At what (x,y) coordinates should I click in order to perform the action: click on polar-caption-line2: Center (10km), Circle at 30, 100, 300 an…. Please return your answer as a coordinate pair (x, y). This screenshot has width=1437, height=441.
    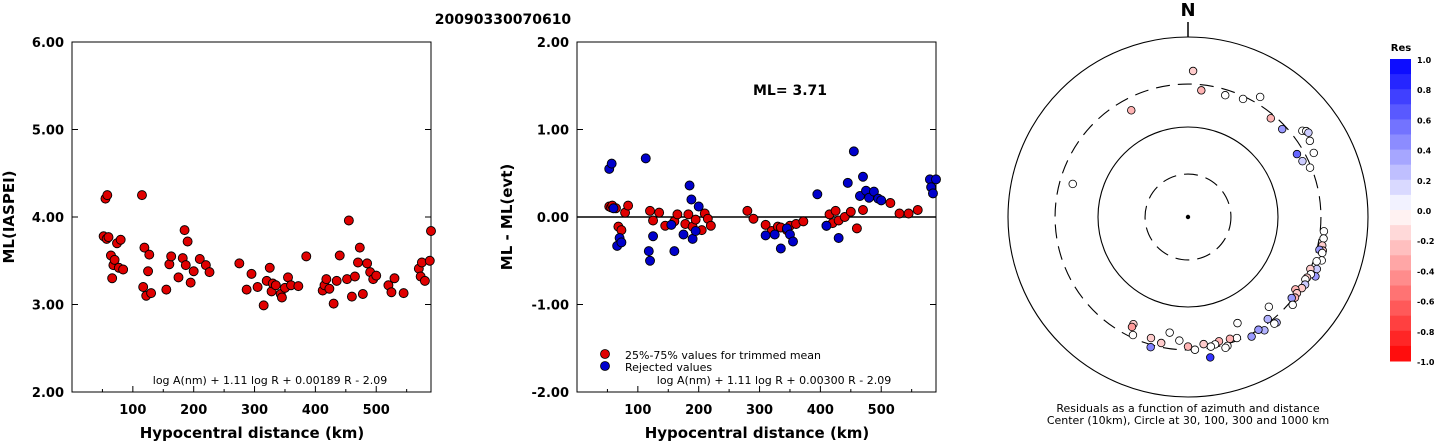
    Looking at the image, I should click on (1188, 420).